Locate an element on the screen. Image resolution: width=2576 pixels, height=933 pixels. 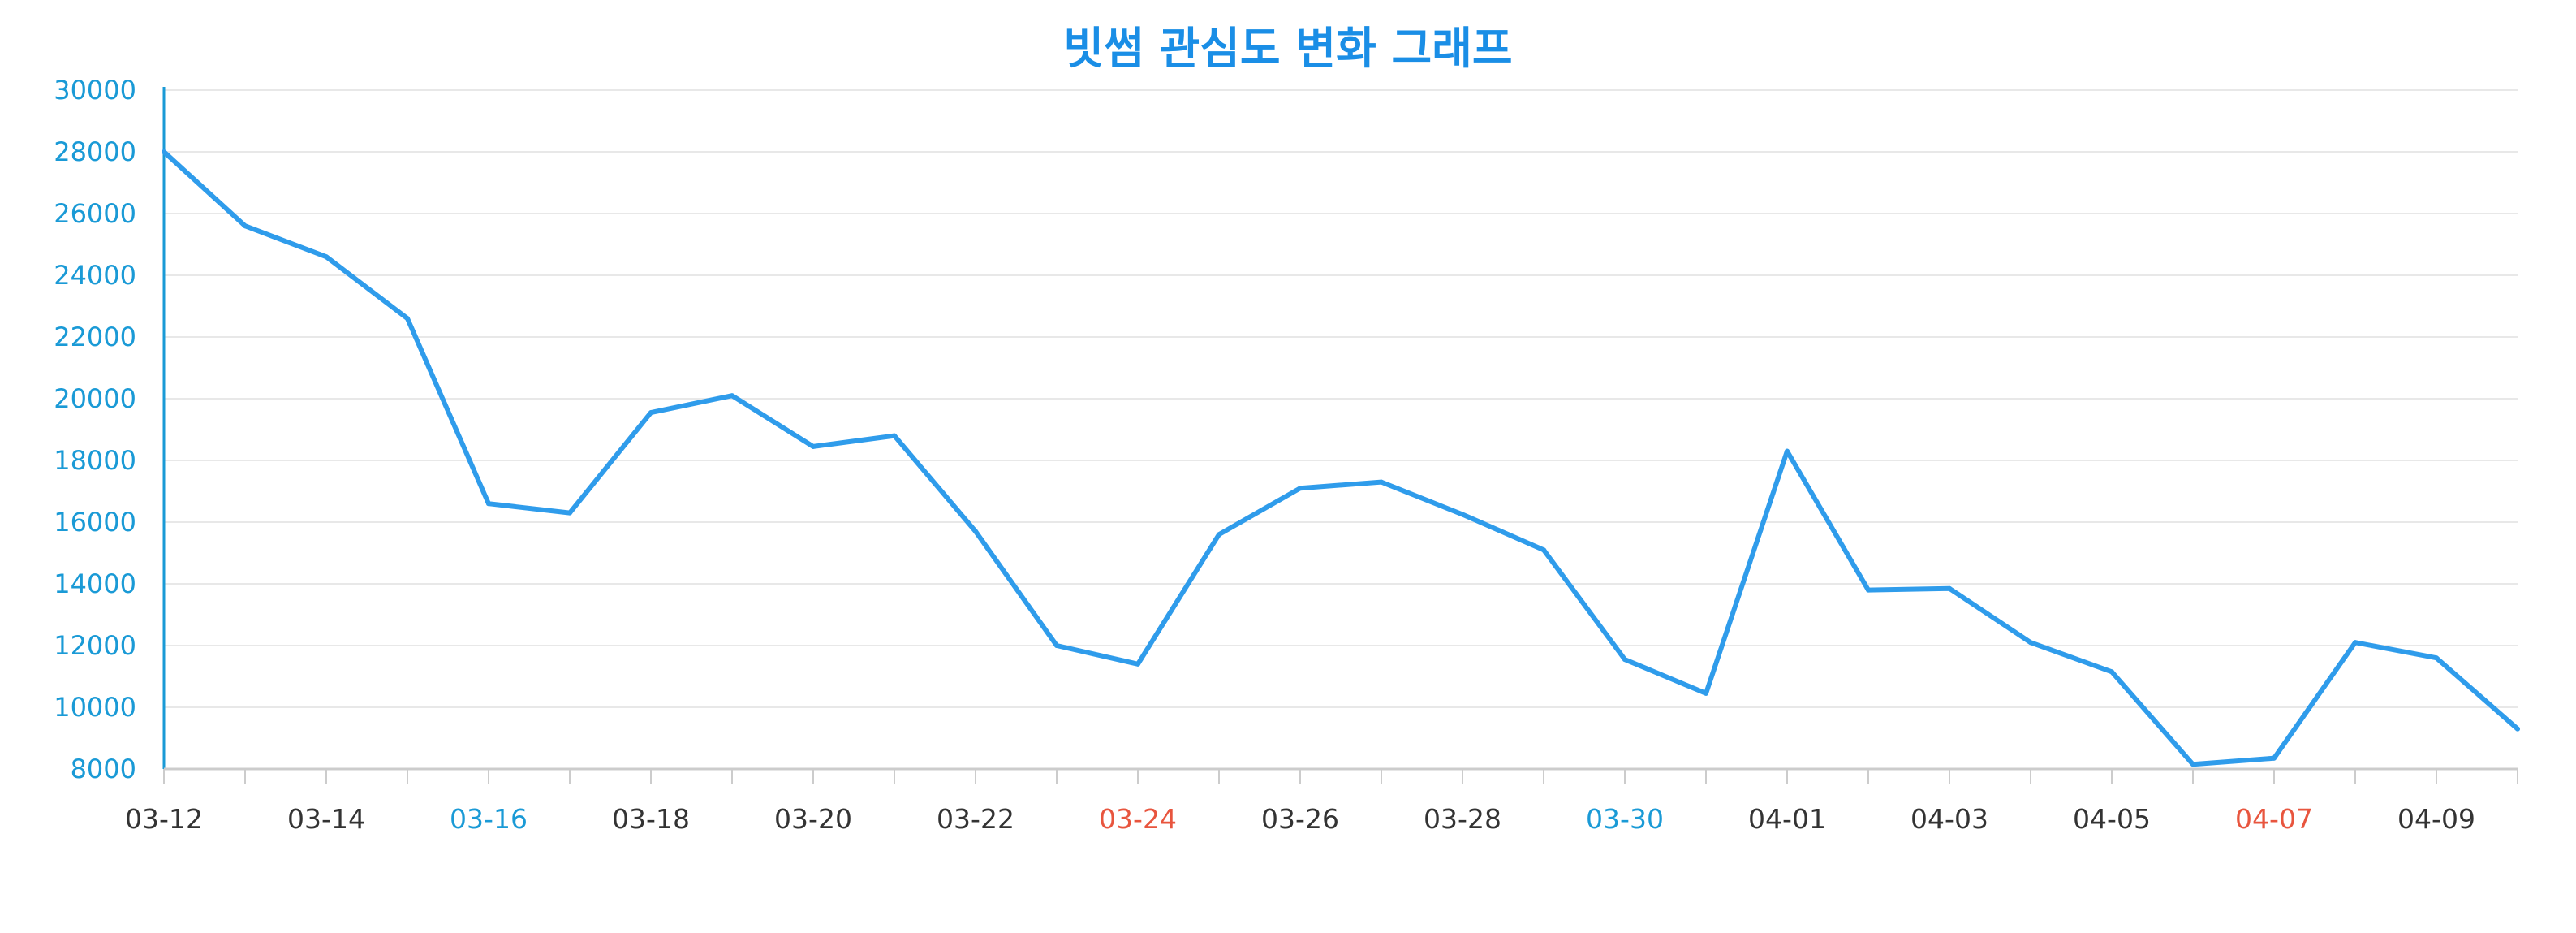
x-tick-label: 04-05 is located at coordinates (2112, 819).